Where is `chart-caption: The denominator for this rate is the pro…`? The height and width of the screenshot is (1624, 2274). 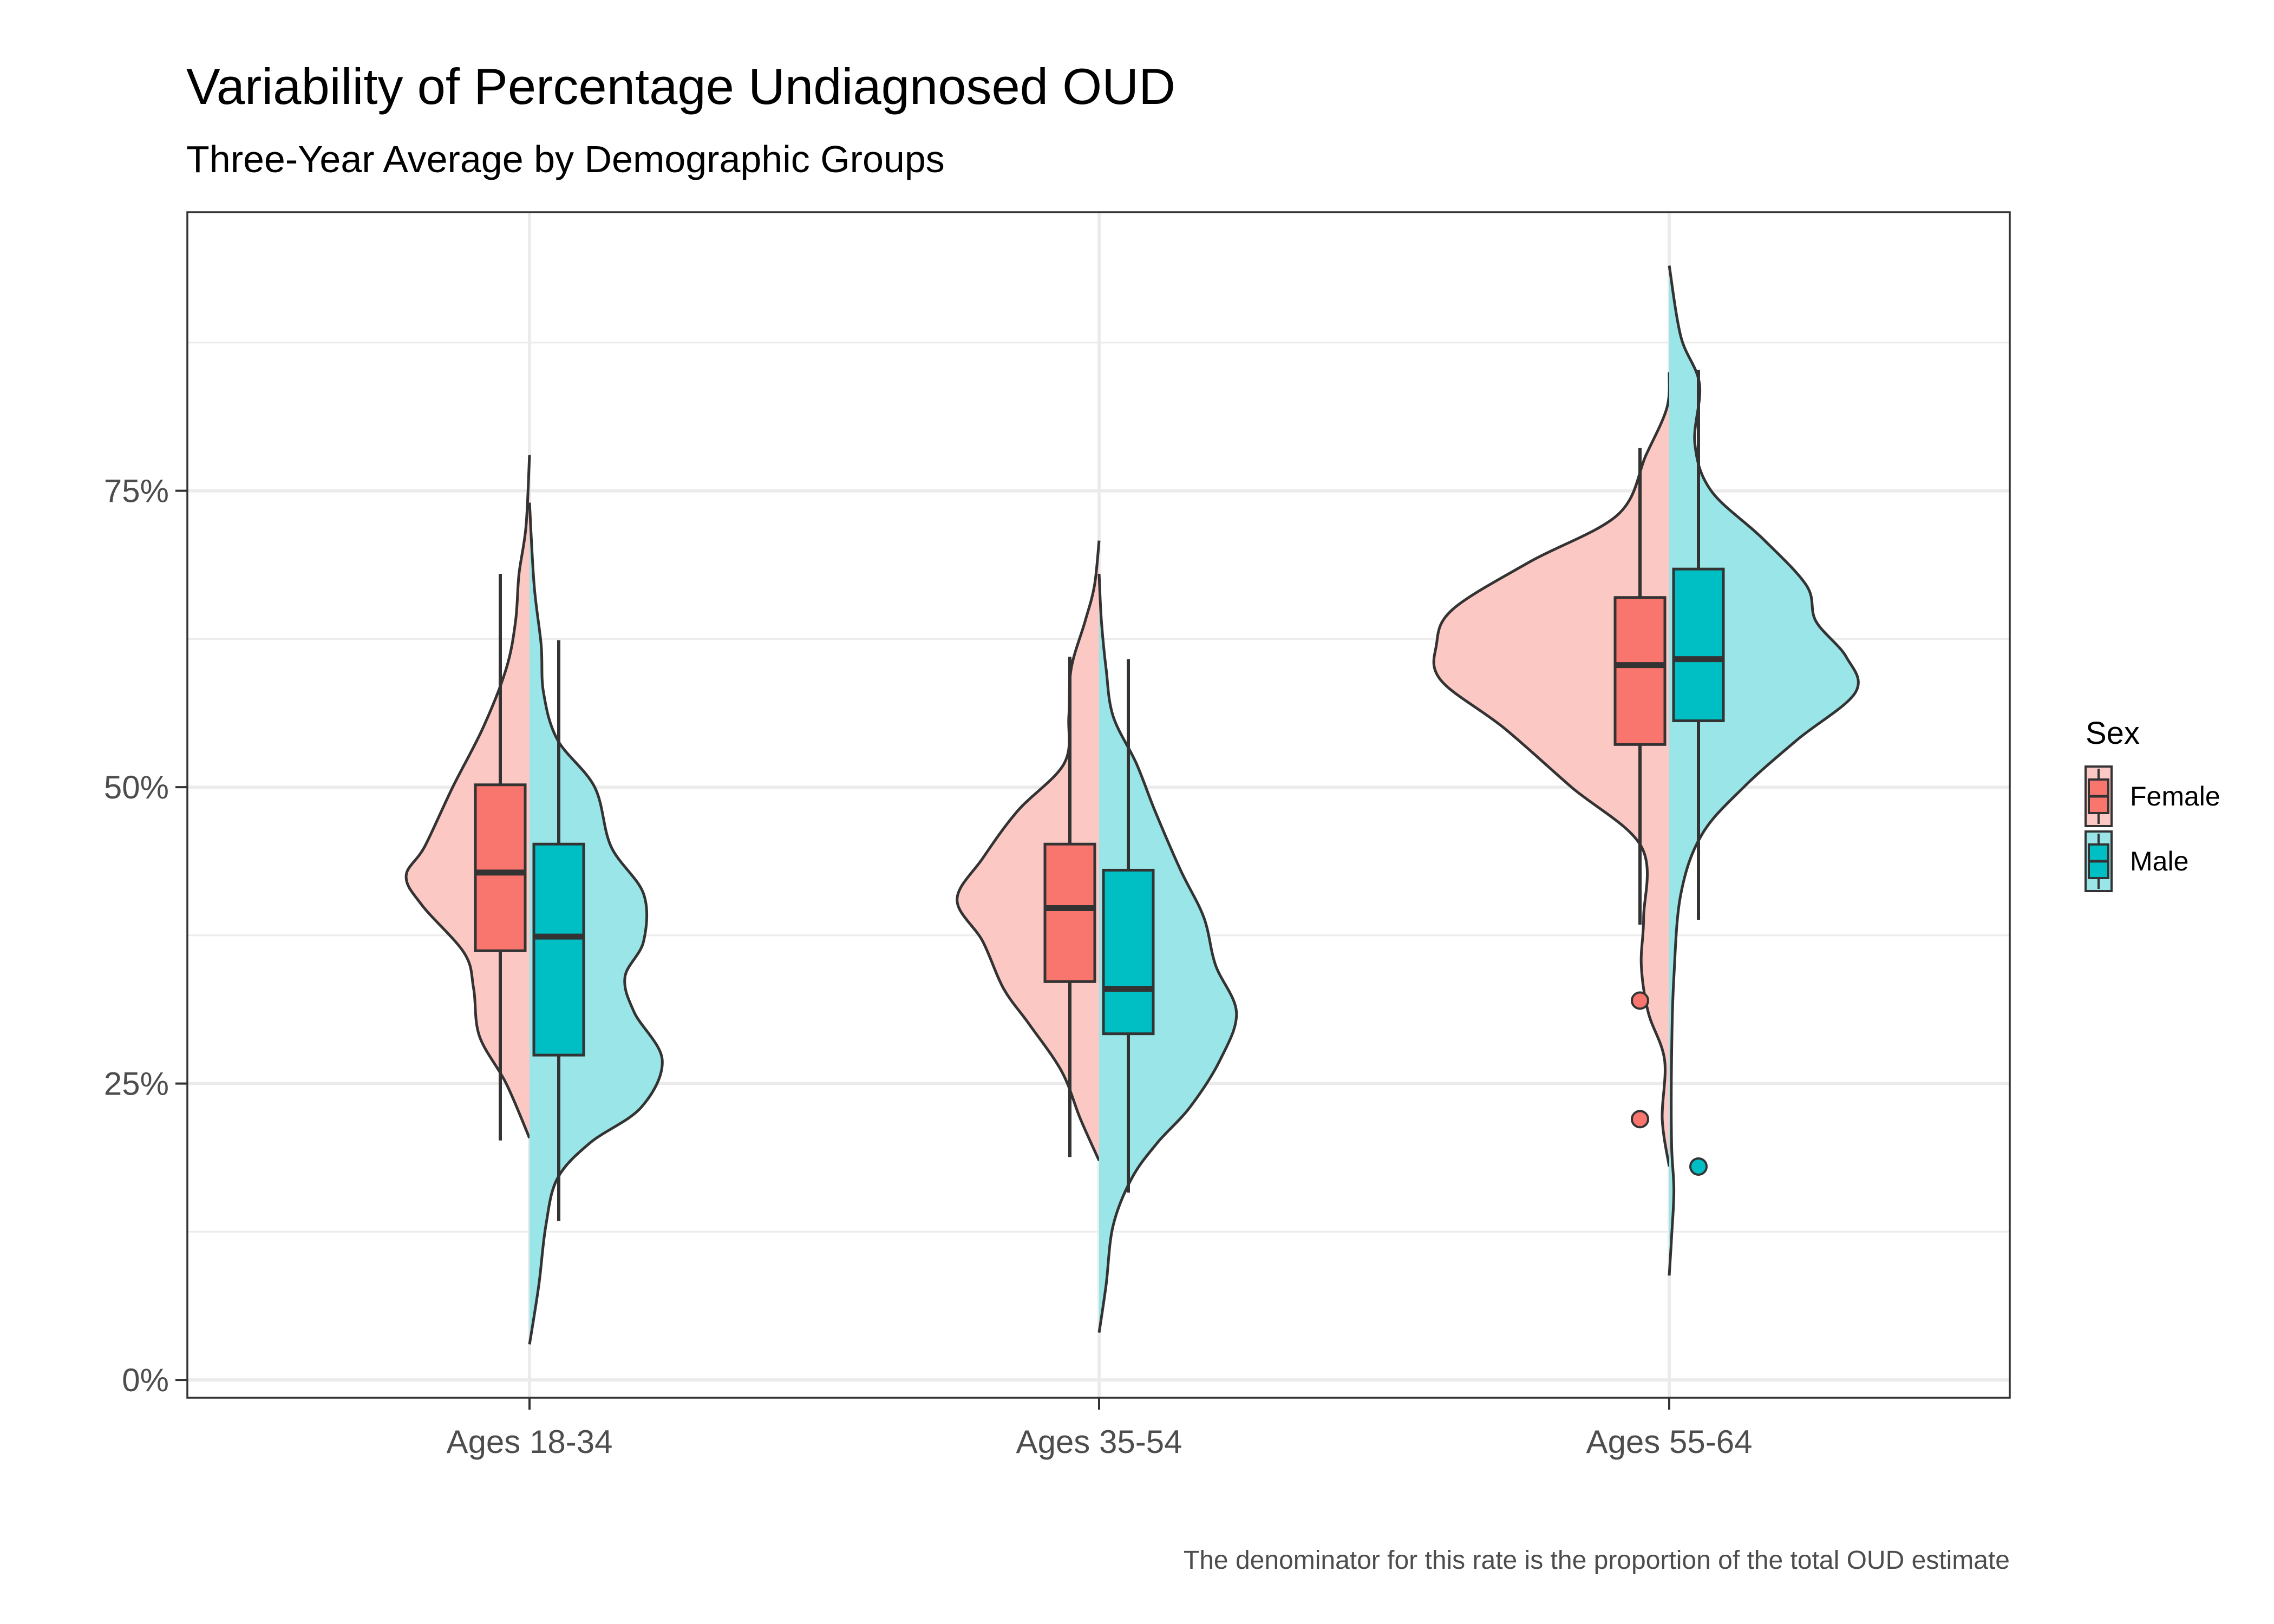 chart-caption: The denominator for this rate is the pro… is located at coordinates (1597, 1560).